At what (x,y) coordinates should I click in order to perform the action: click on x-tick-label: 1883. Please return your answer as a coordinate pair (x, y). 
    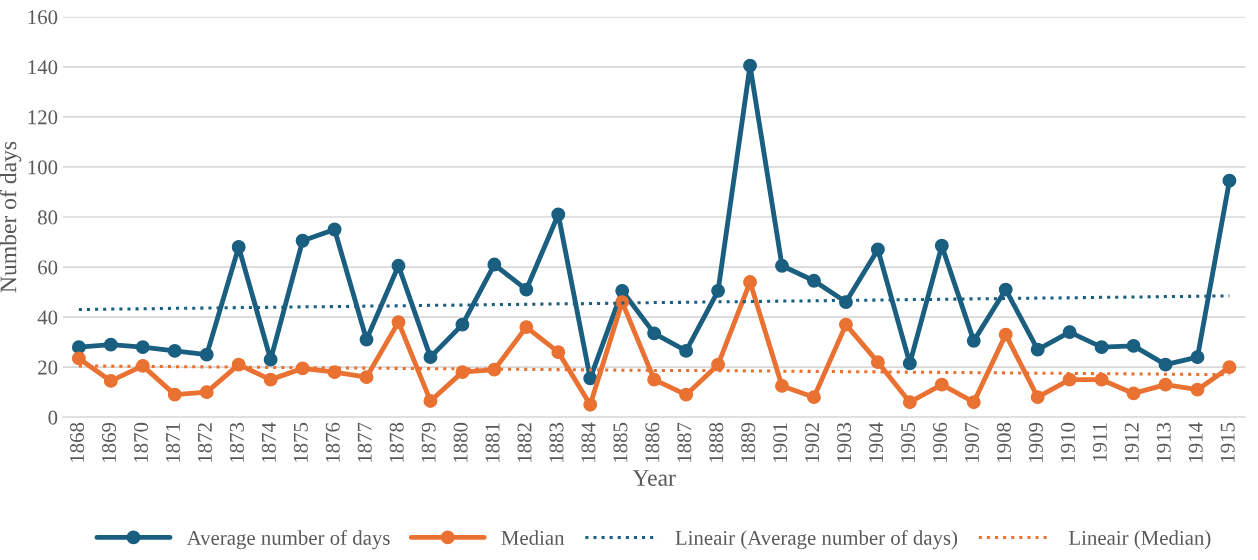
    Looking at the image, I should click on (556, 442).